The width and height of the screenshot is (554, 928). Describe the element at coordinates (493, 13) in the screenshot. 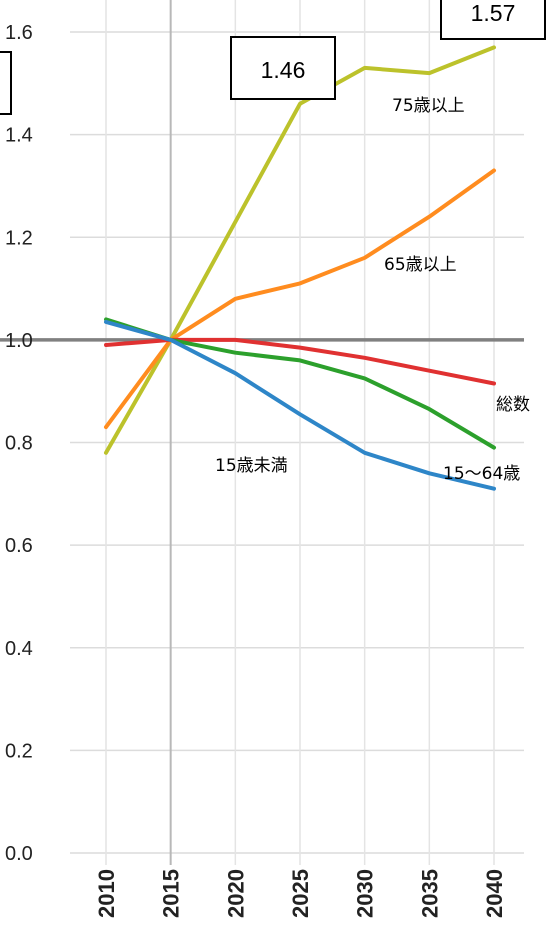

I see `callout-label: 1.57` at that location.